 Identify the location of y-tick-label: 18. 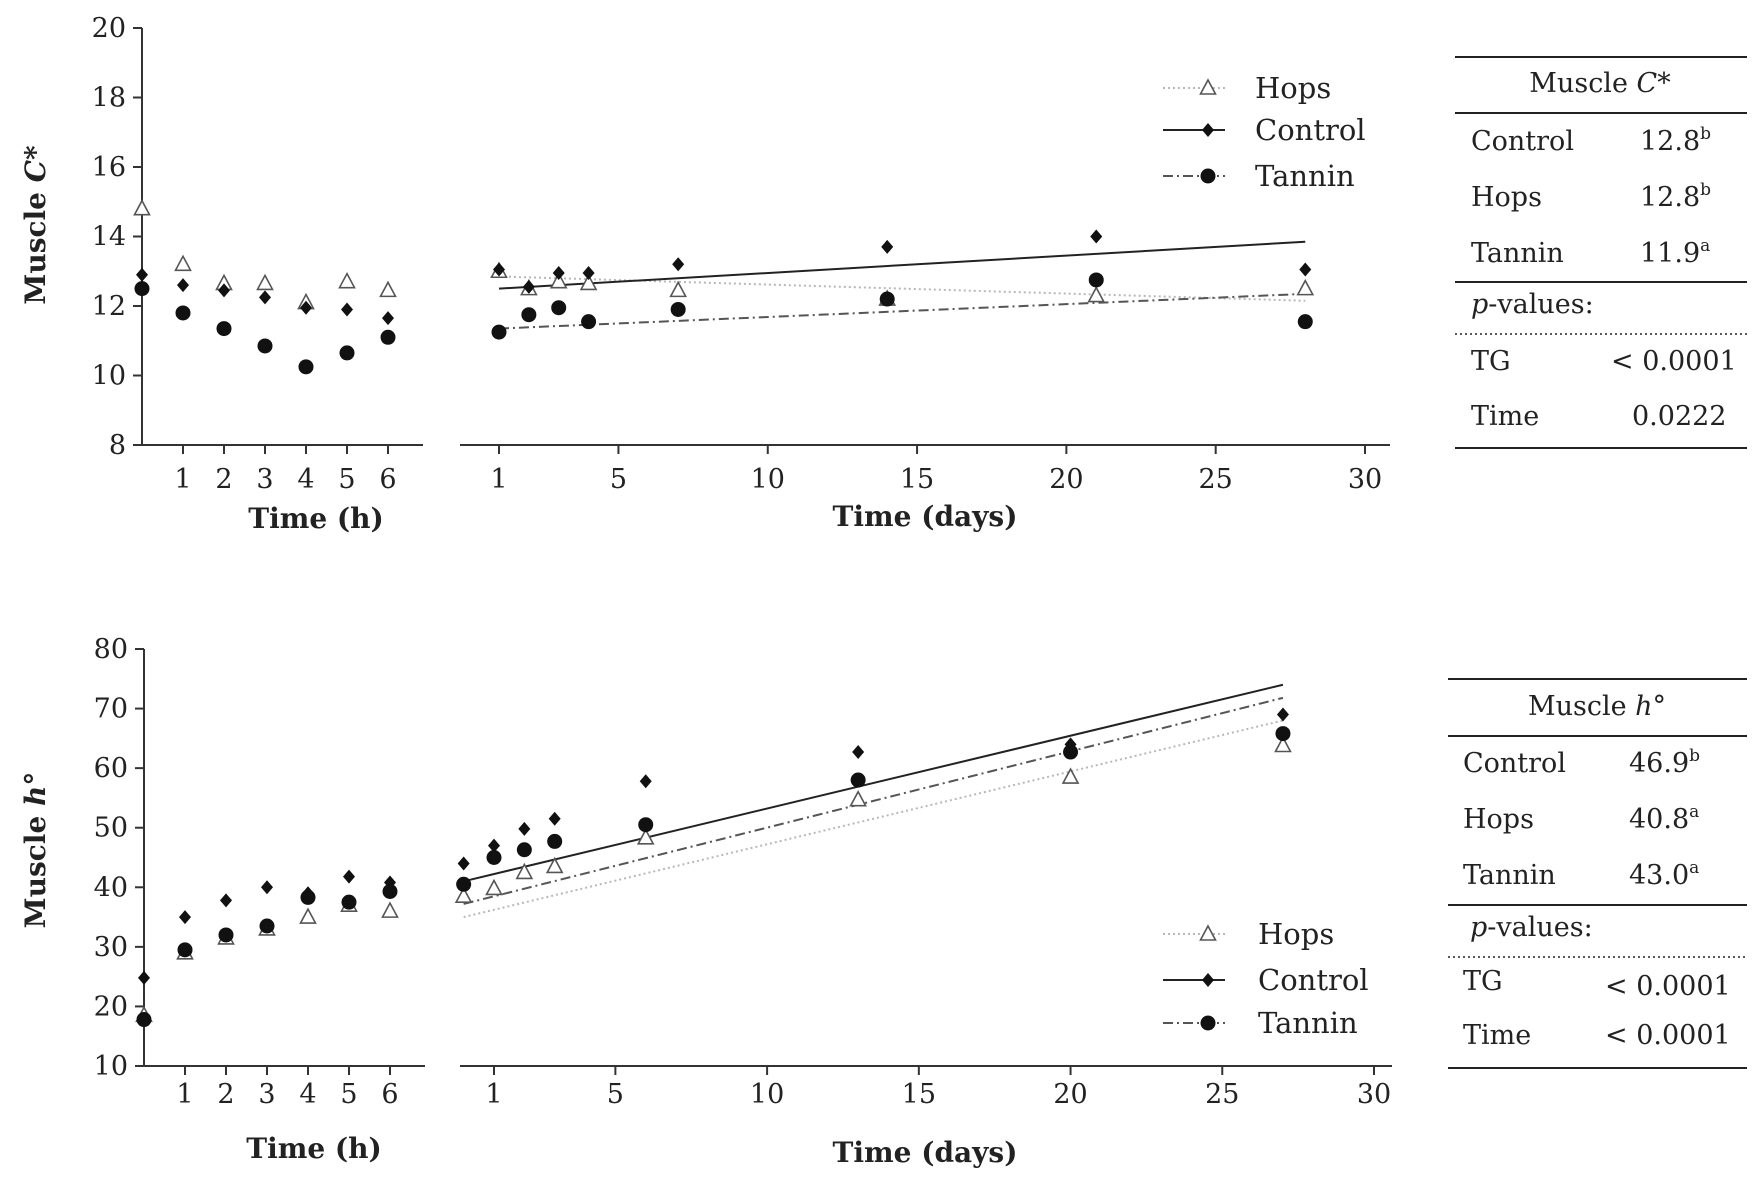
(109, 98).